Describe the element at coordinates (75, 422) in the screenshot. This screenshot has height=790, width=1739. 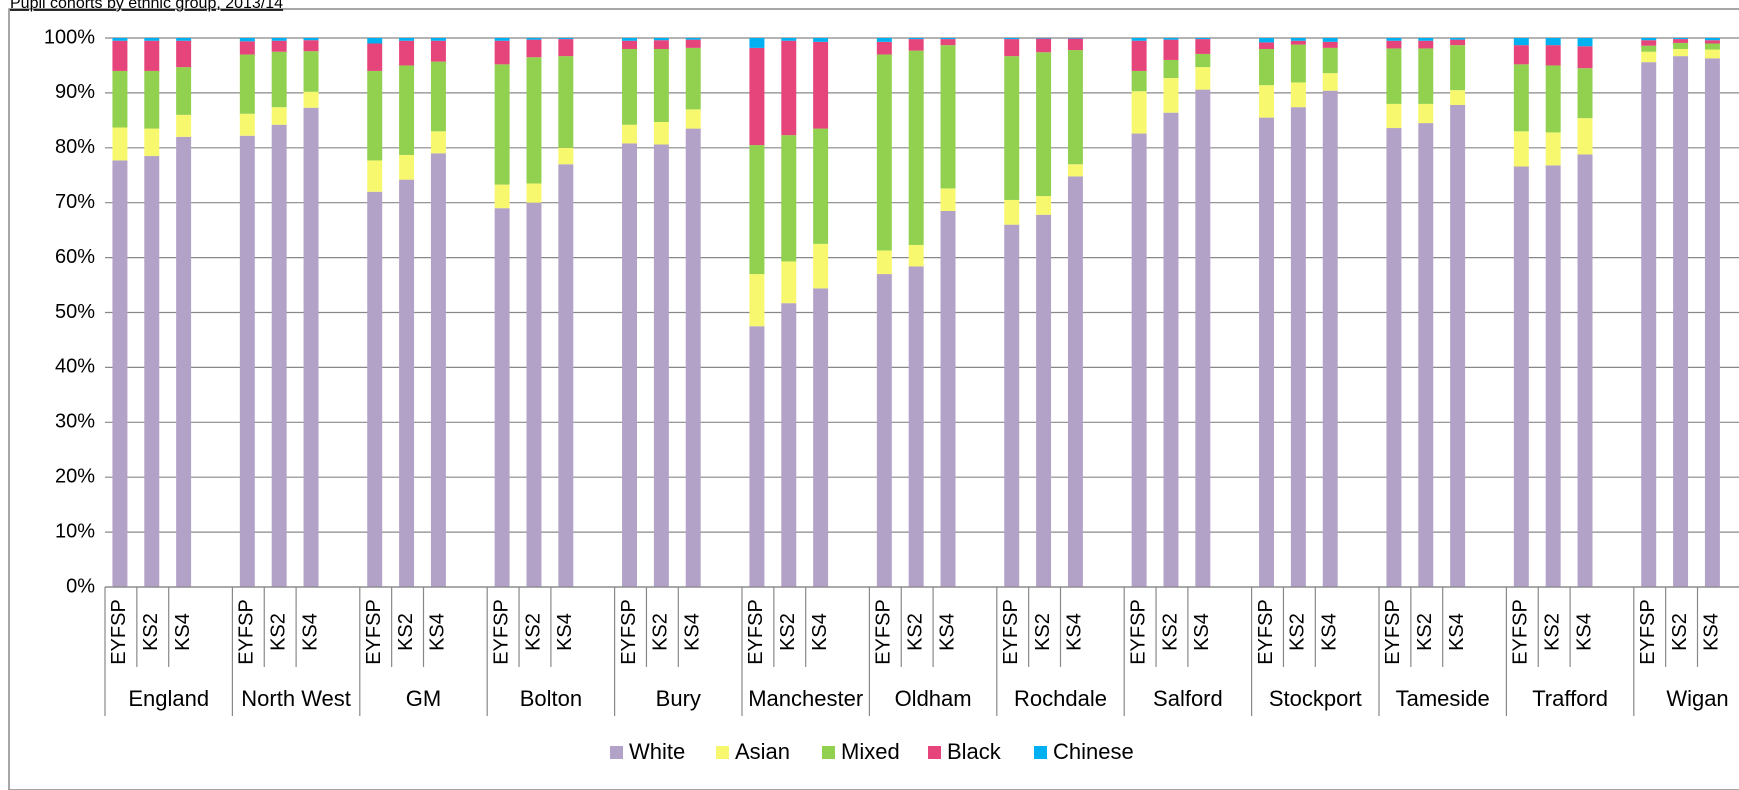
I see `y-tick-label: 30%` at that location.